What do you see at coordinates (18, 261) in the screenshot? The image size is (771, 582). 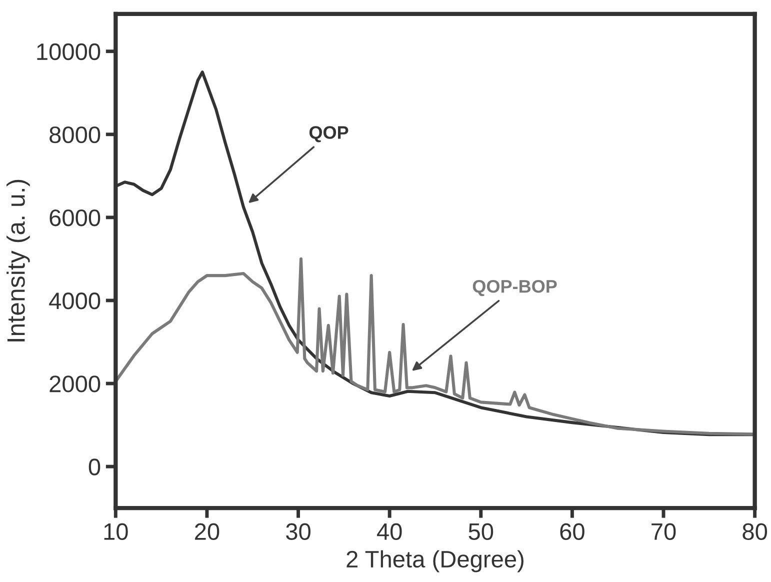 I see `y-axis-title: Intensity (a. u.)` at bounding box center [18, 261].